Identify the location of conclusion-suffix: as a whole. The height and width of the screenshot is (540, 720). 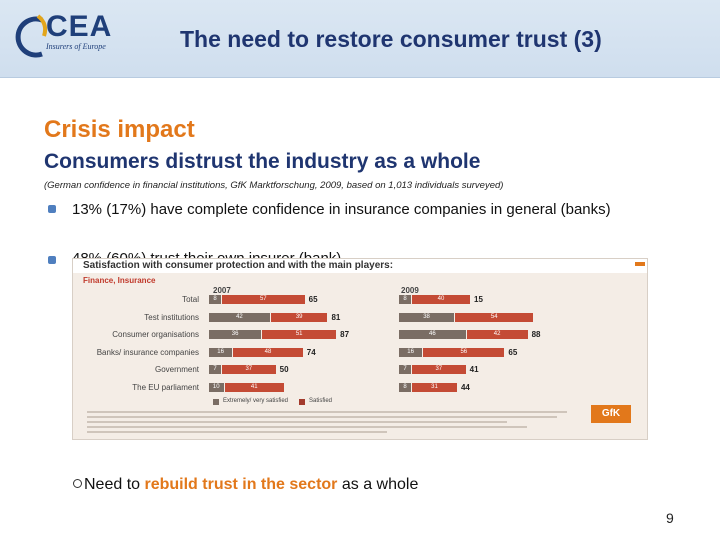
(378, 484).